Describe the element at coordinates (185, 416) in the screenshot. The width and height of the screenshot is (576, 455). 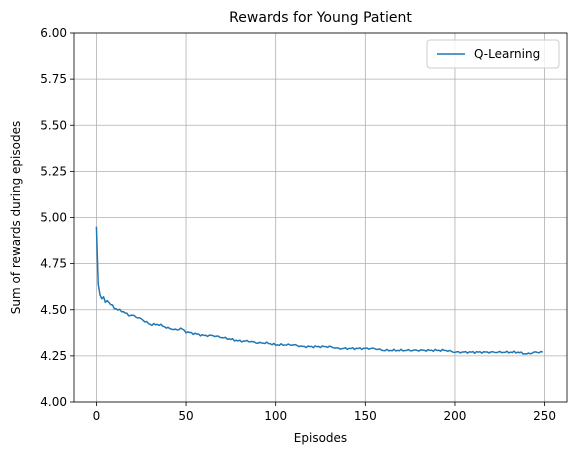
I see `x-tick-label: 50` at that location.